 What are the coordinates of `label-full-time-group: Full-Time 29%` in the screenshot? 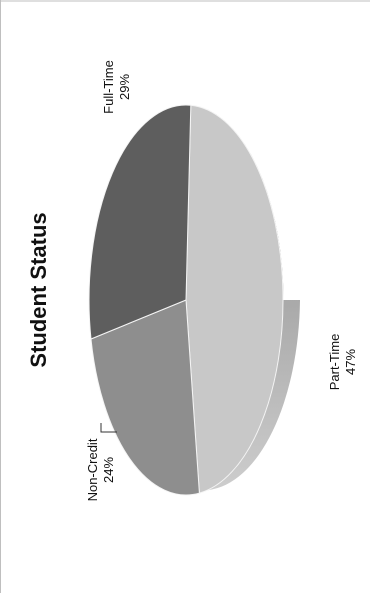 It's located at (116, 87).